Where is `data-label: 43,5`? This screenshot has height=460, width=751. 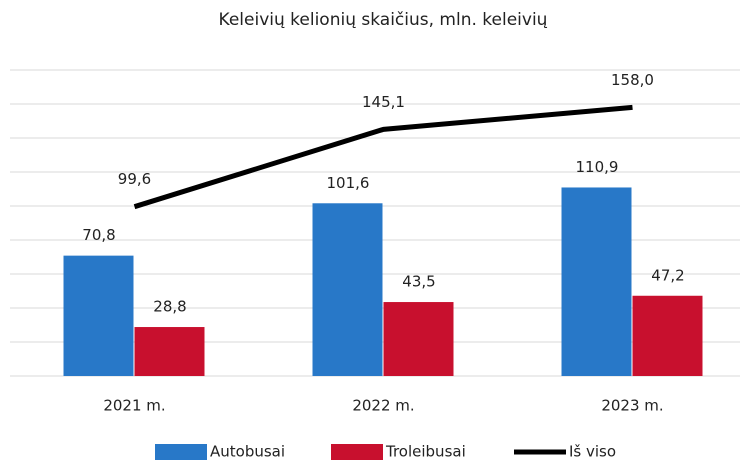 data-label: 43,5 is located at coordinates (418, 282).